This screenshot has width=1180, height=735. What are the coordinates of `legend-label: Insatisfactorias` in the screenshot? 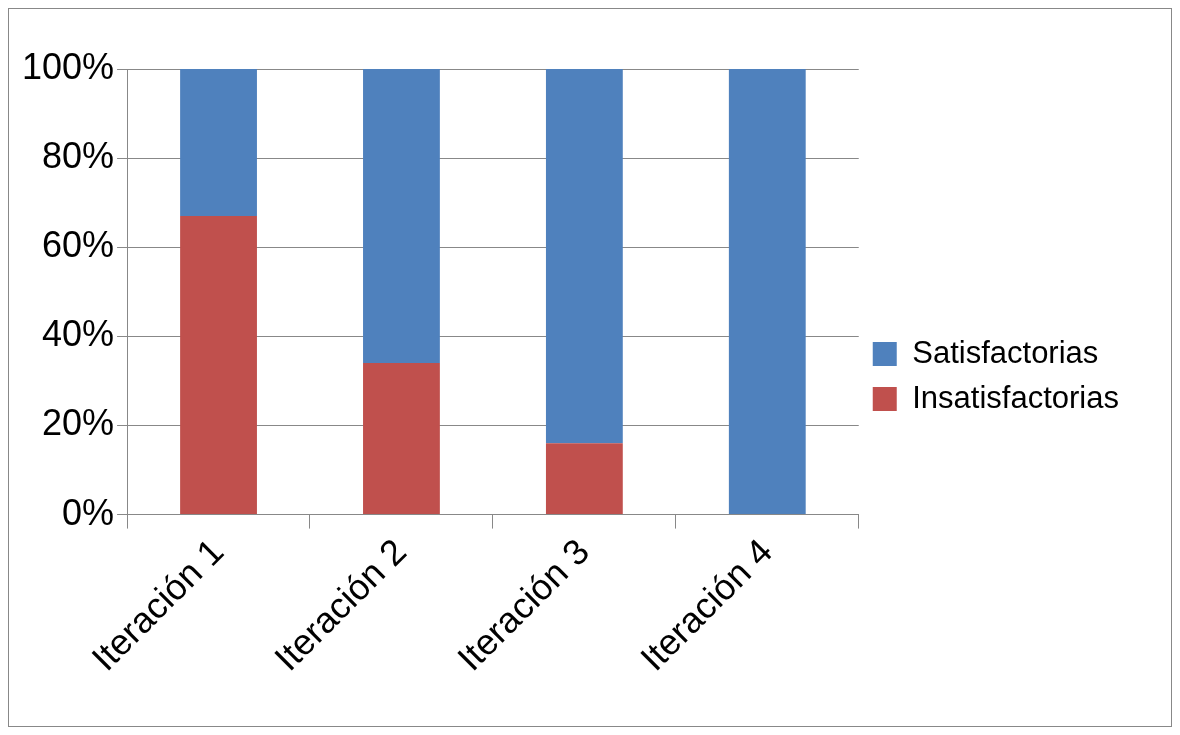 It's located at (1016, 397).